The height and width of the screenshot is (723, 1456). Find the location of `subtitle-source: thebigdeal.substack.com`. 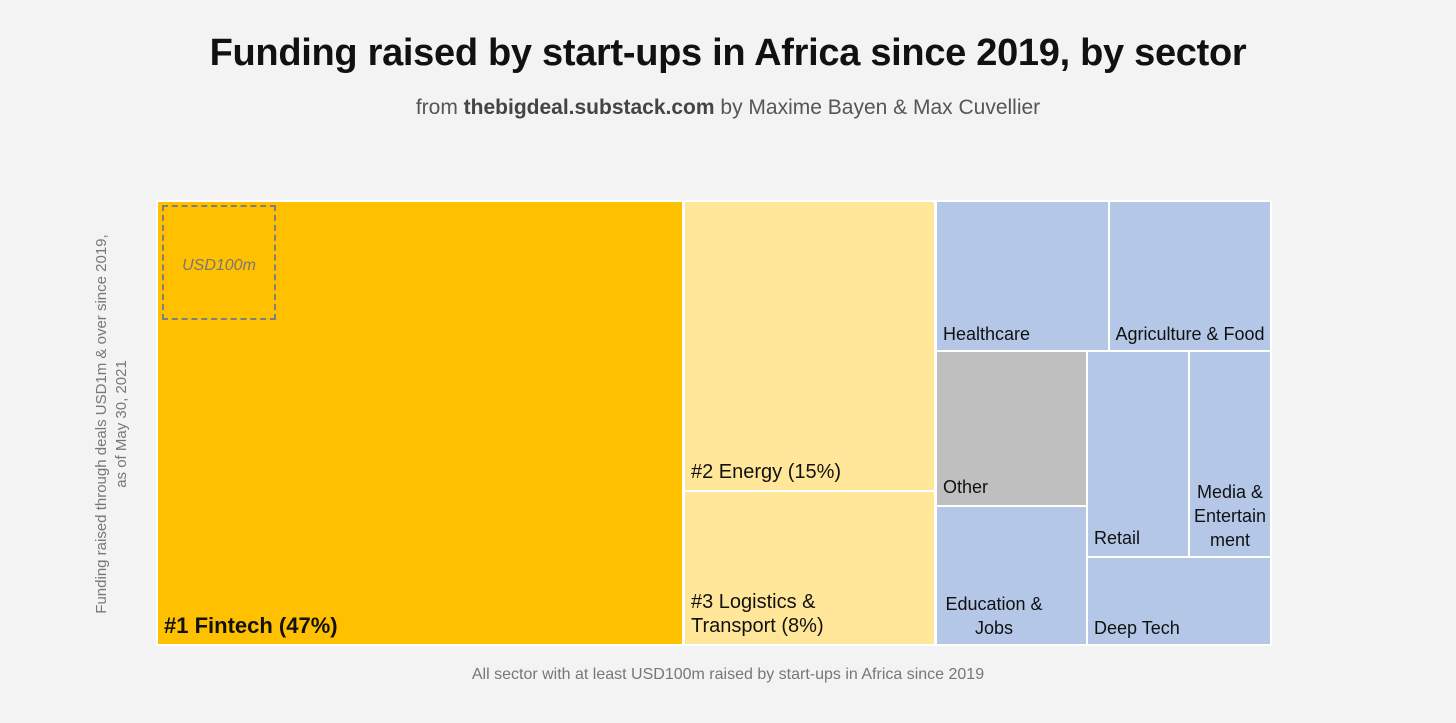

subtitle-source: thebigdeal.substack.com is located at coordinates (589, 107).